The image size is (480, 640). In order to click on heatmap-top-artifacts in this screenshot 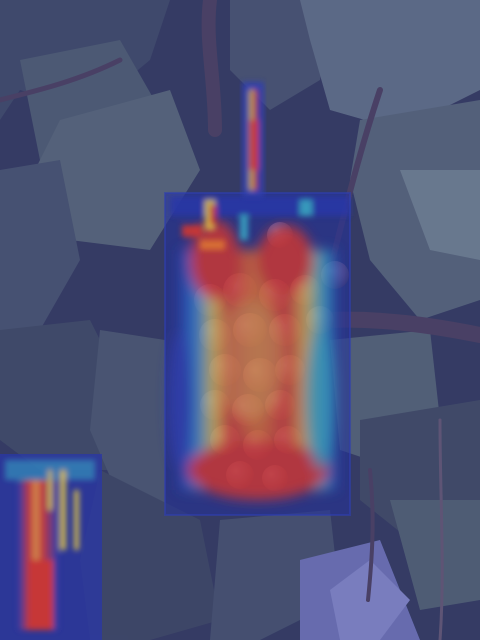, I will do `click(260, 223)`.